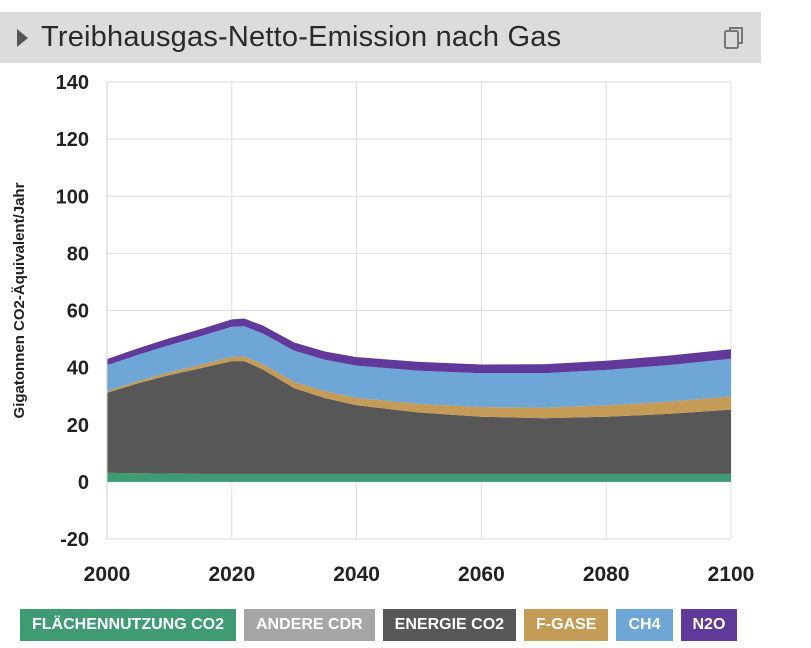  I want to click on y-tick-label: -20, so click(74, 540).